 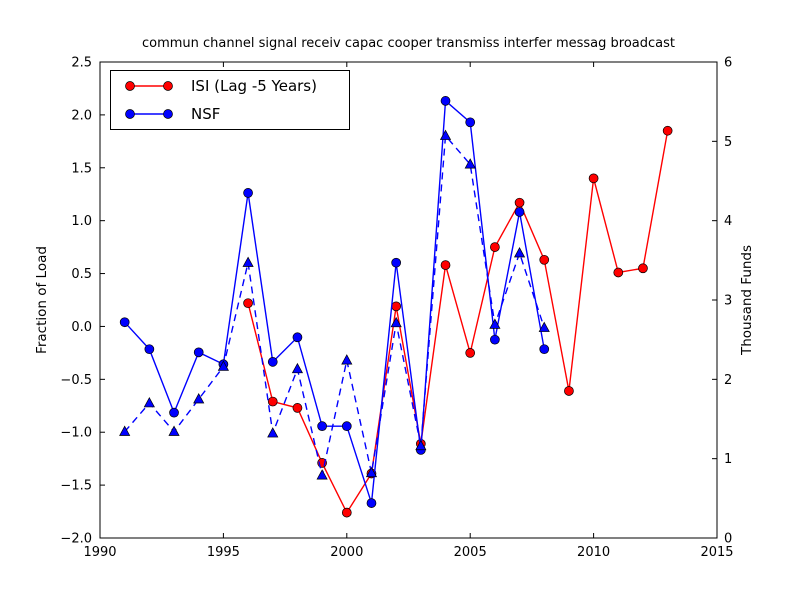 What do you see at coordinates (81, 115) in the screenshot?
I see `y-tick-left-label: 2.0` at bounding box center [81, 115].